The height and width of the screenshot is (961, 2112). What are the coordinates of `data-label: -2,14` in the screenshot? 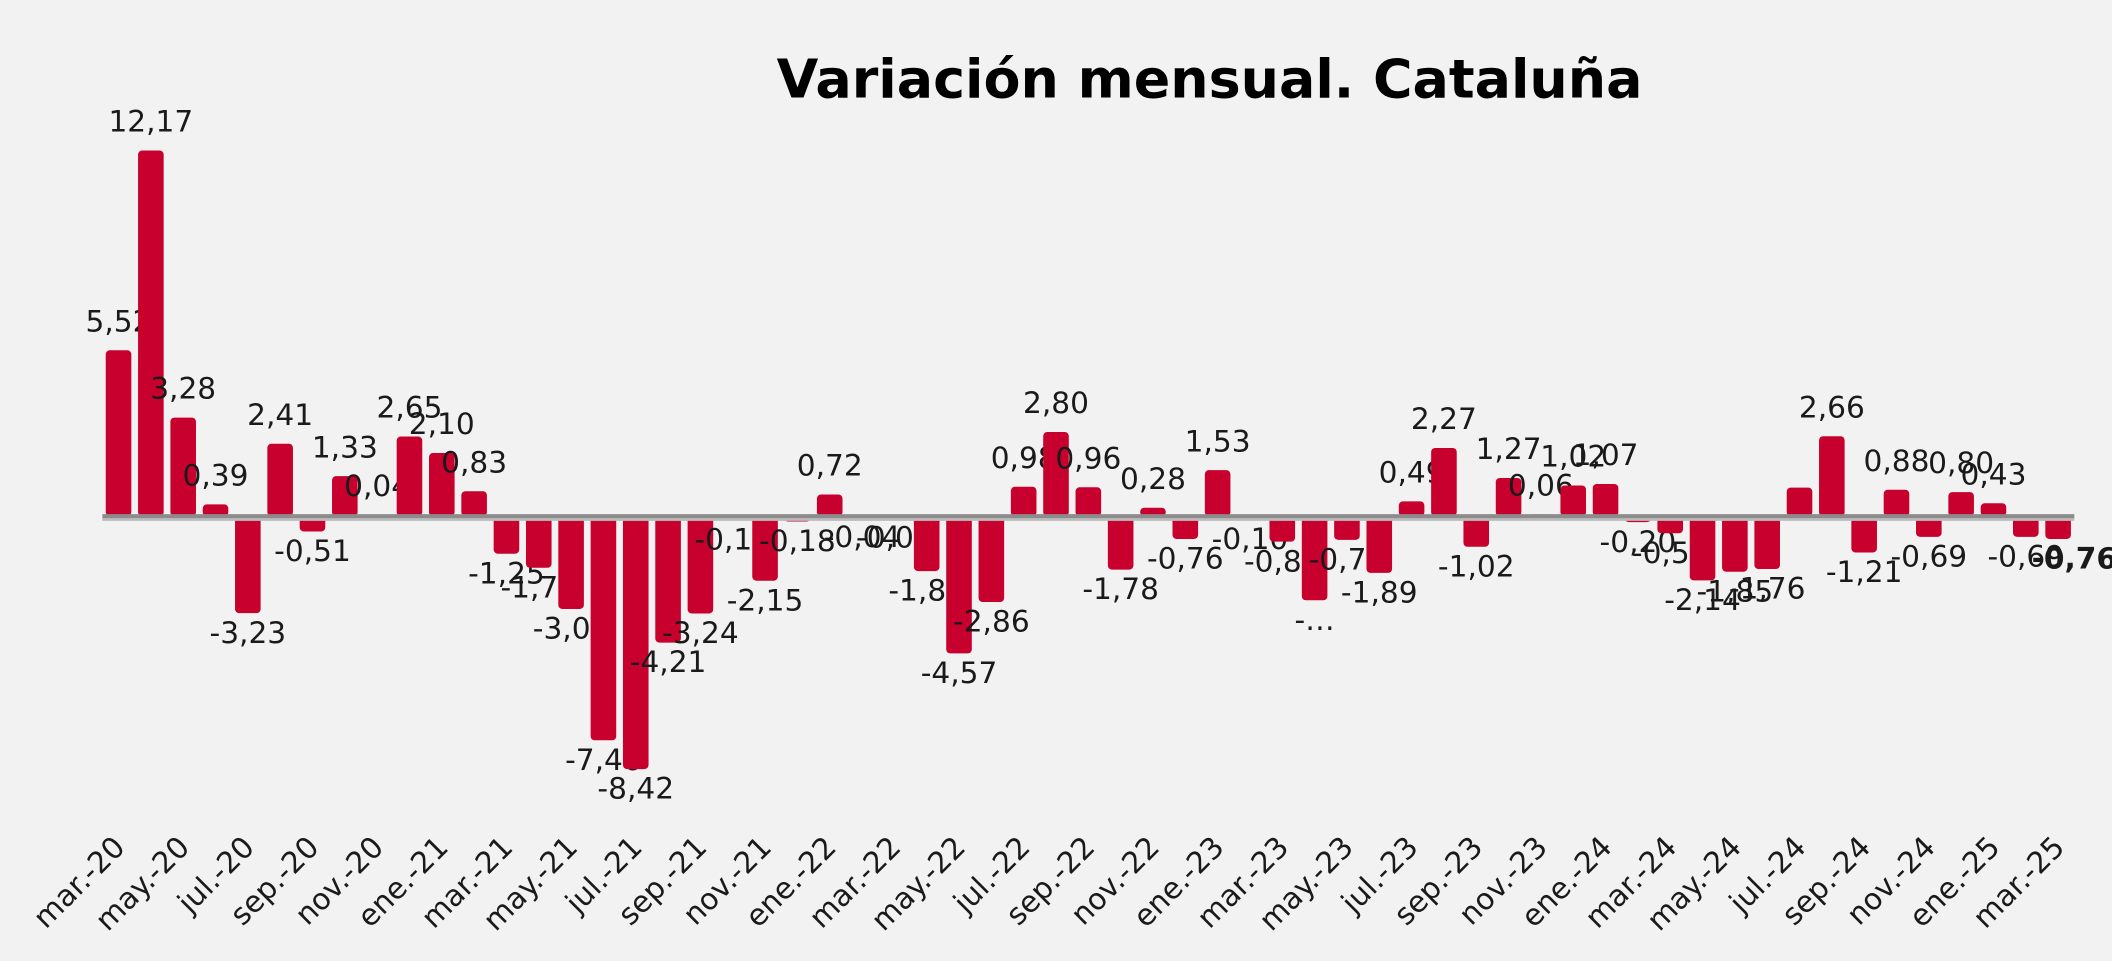 It's located at (1702, 599).